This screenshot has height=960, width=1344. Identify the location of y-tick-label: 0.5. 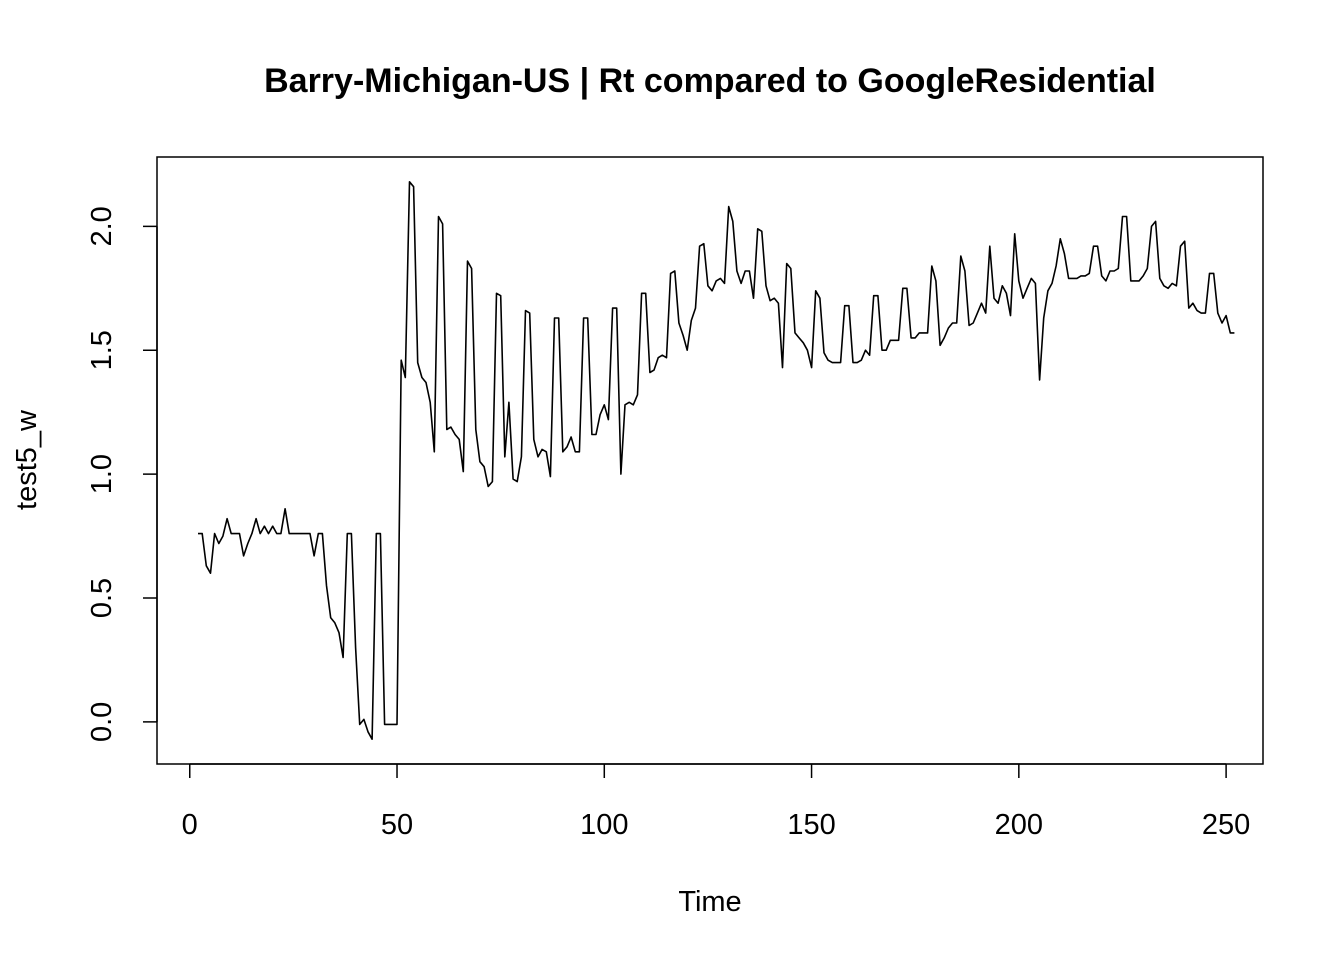
(102, 598).